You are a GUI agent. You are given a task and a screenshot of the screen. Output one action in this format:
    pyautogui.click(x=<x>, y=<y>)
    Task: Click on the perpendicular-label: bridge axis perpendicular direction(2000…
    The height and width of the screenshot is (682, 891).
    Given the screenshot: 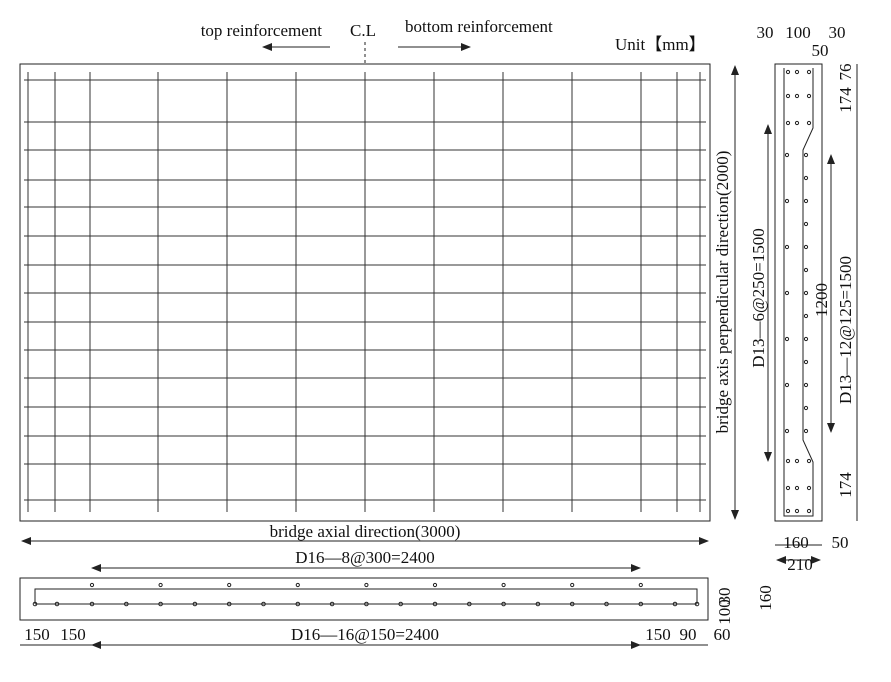 What is the action you would take?
    pyautogui.click(x=722, y=292)
    